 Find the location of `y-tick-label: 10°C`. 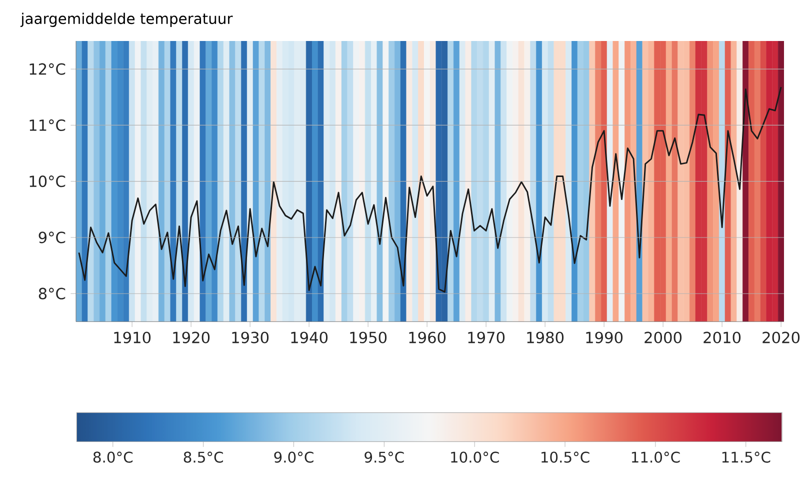

y-tick-label: 10°C is located at coordinates (48, 182).